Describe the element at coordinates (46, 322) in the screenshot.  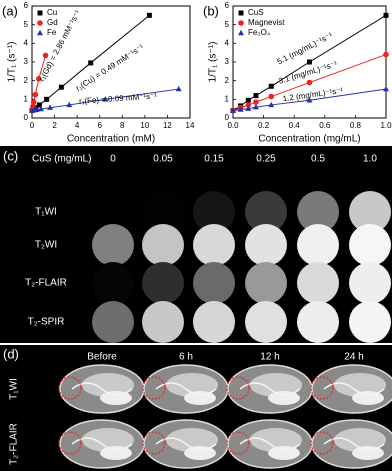
I see `row-label: T₂-SPIR` at that location.